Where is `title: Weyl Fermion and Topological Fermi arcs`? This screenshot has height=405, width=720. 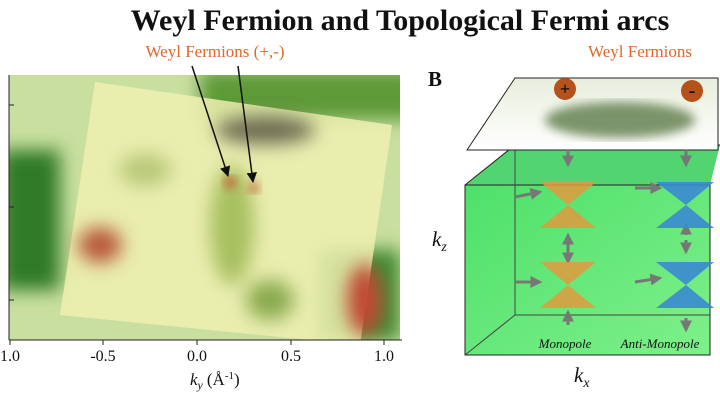 title: Weyl Fermion and Topological Fermi arcs is located at coordinates (400, 20).